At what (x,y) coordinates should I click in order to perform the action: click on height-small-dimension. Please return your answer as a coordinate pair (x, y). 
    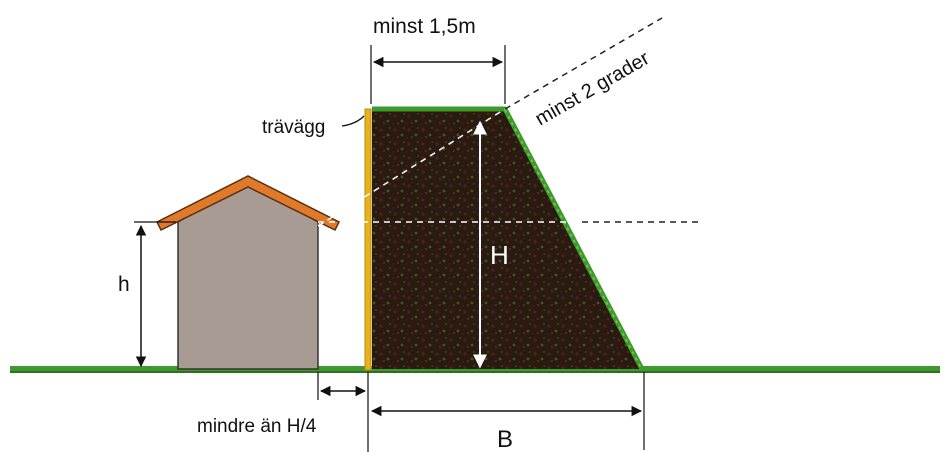
    Looking at the image, I should click on (155, 294).